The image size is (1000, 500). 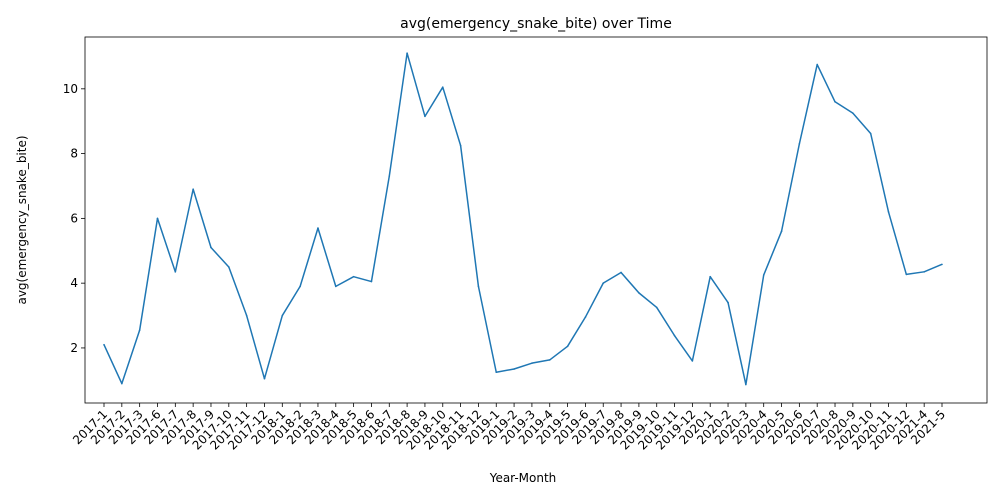 I want to click on y-tick-label: 2, so click(x=74, y=348).